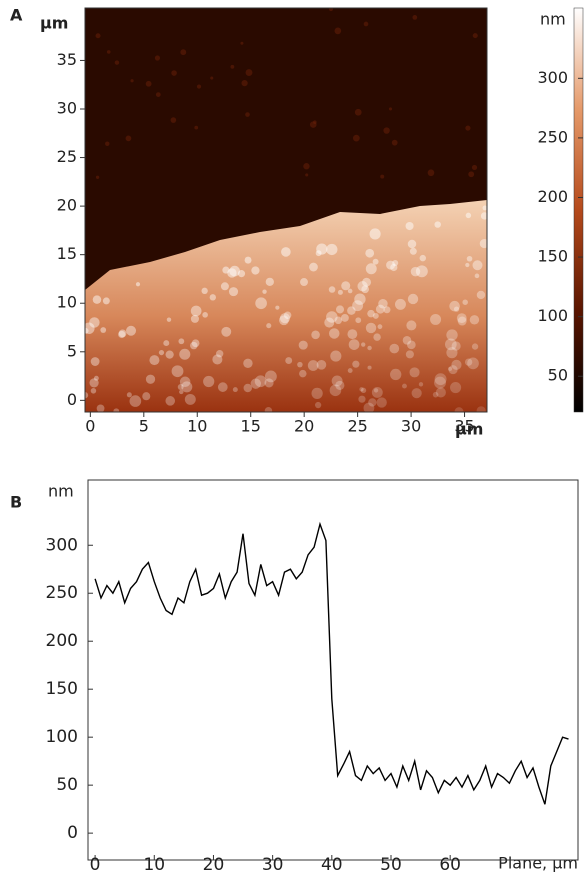 This screenshot has width=587, height=877. I want to click on x-tick-label: 30, so click(411, 426).